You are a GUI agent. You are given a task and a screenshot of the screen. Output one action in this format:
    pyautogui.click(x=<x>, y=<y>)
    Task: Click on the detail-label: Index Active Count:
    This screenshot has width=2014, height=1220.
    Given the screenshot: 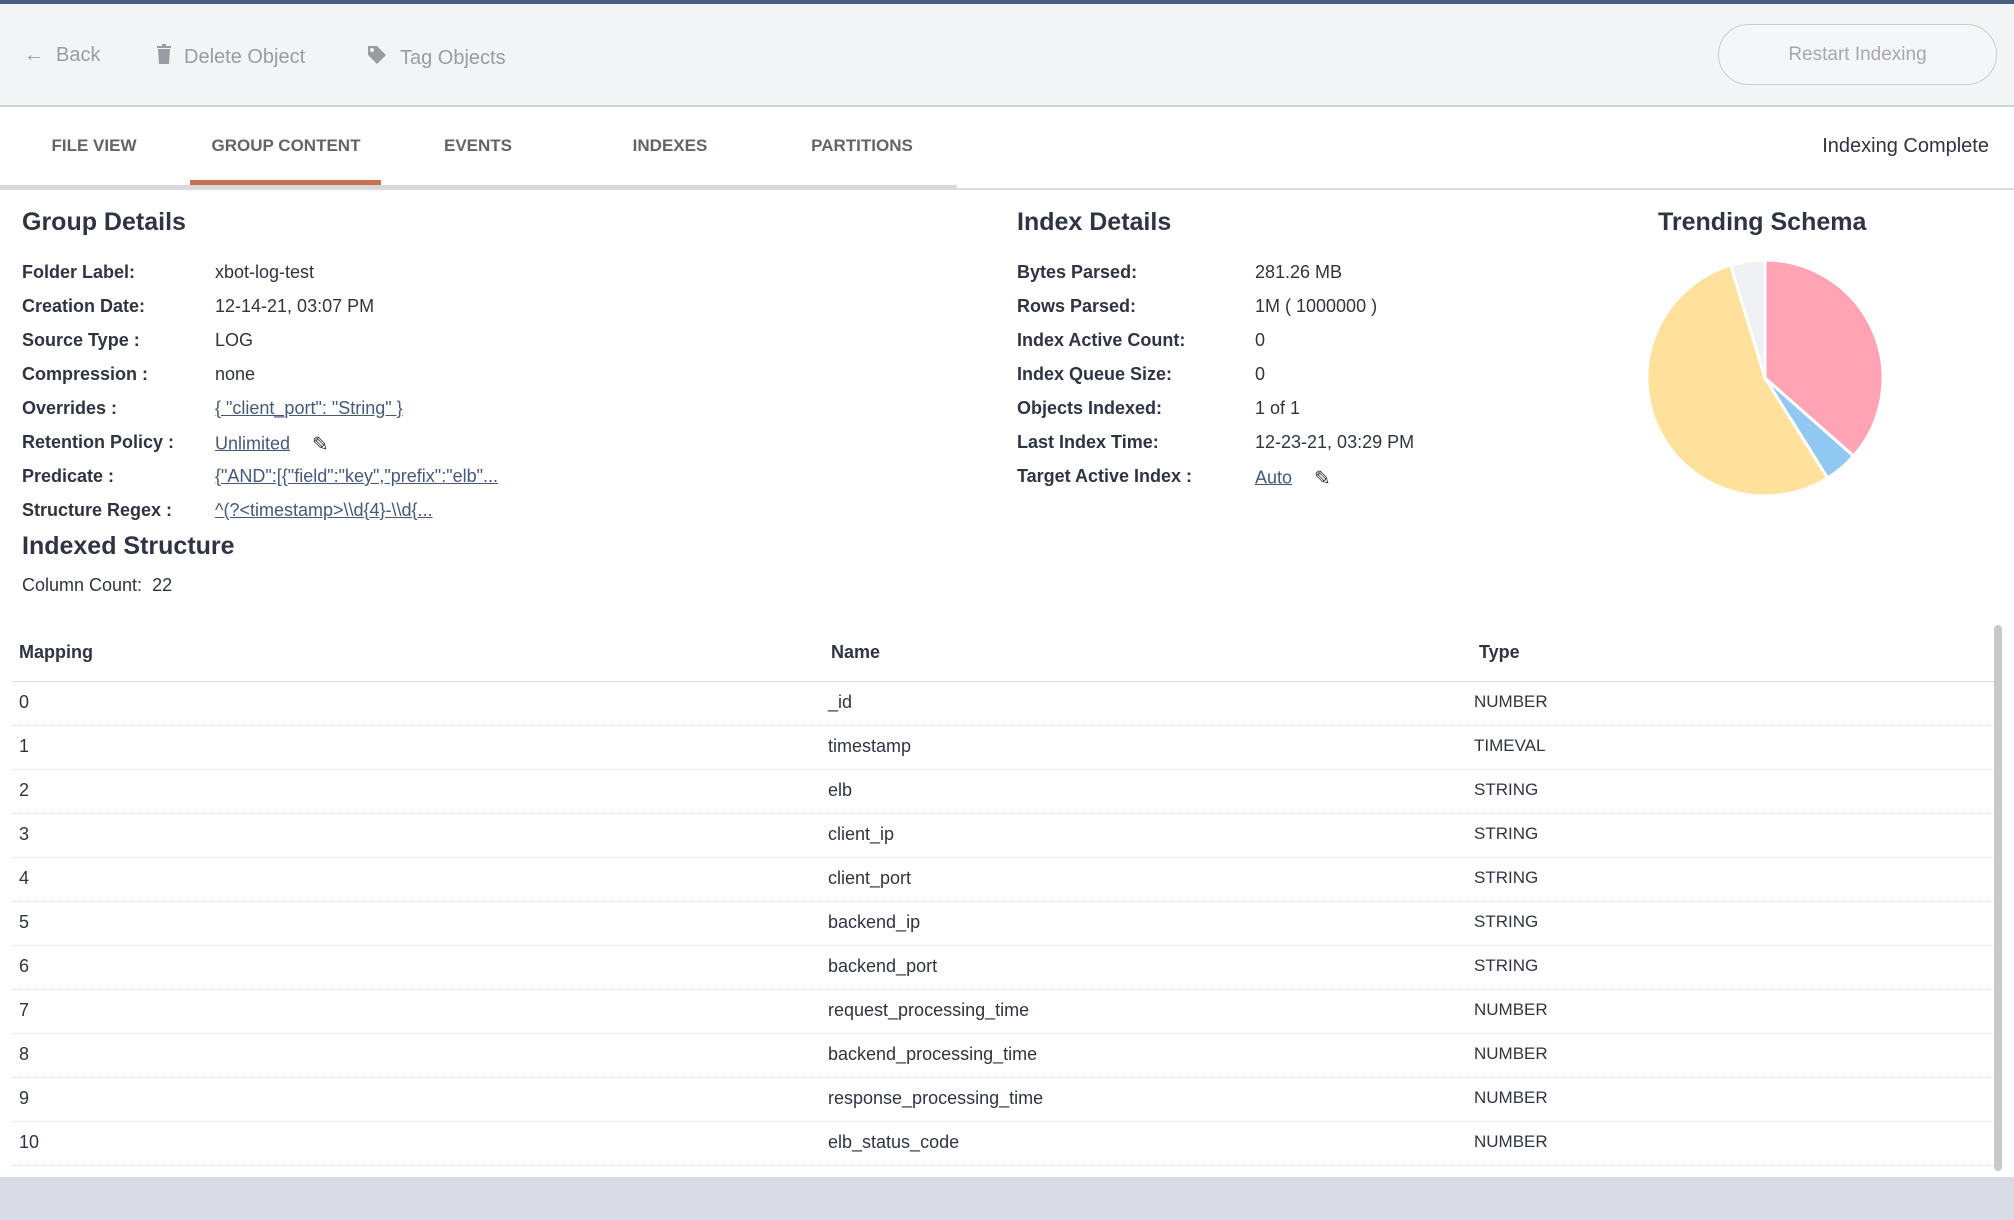 What is the action you would take?
    pyautogui.click(x=1101, y=340)
    